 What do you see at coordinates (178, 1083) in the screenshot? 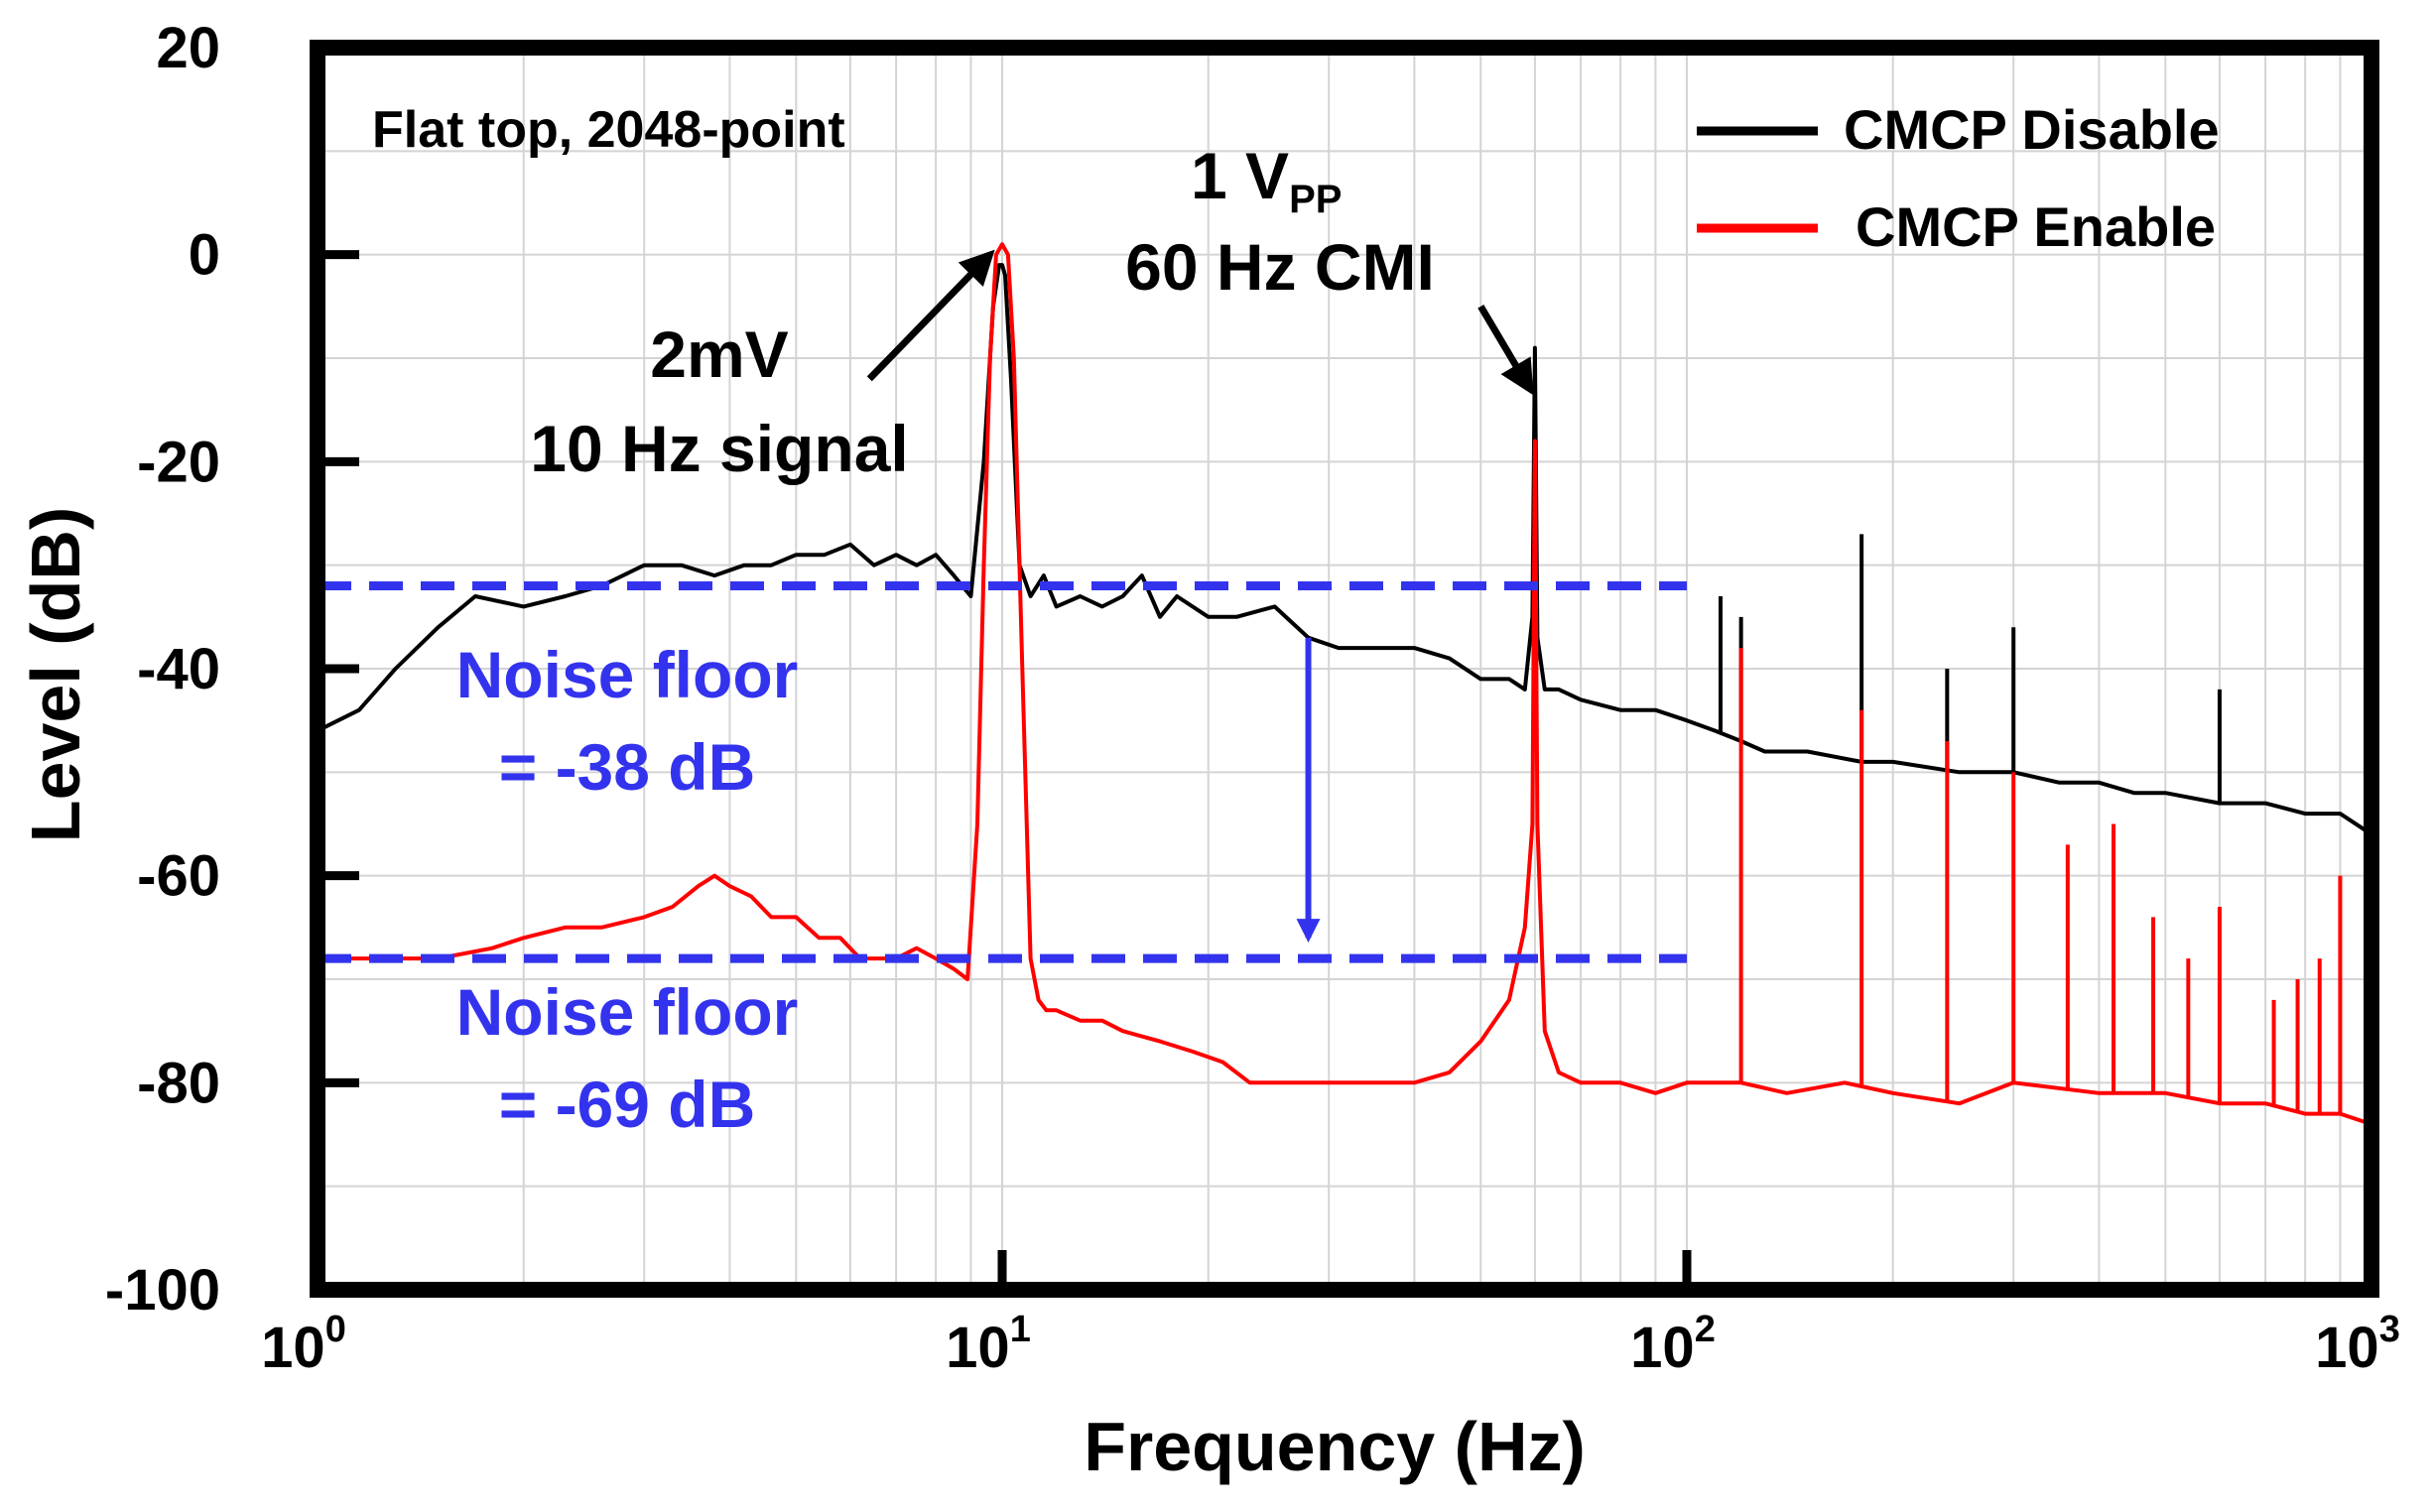
I see `y-tick-label: -80` at bounding box center [178, 1083].